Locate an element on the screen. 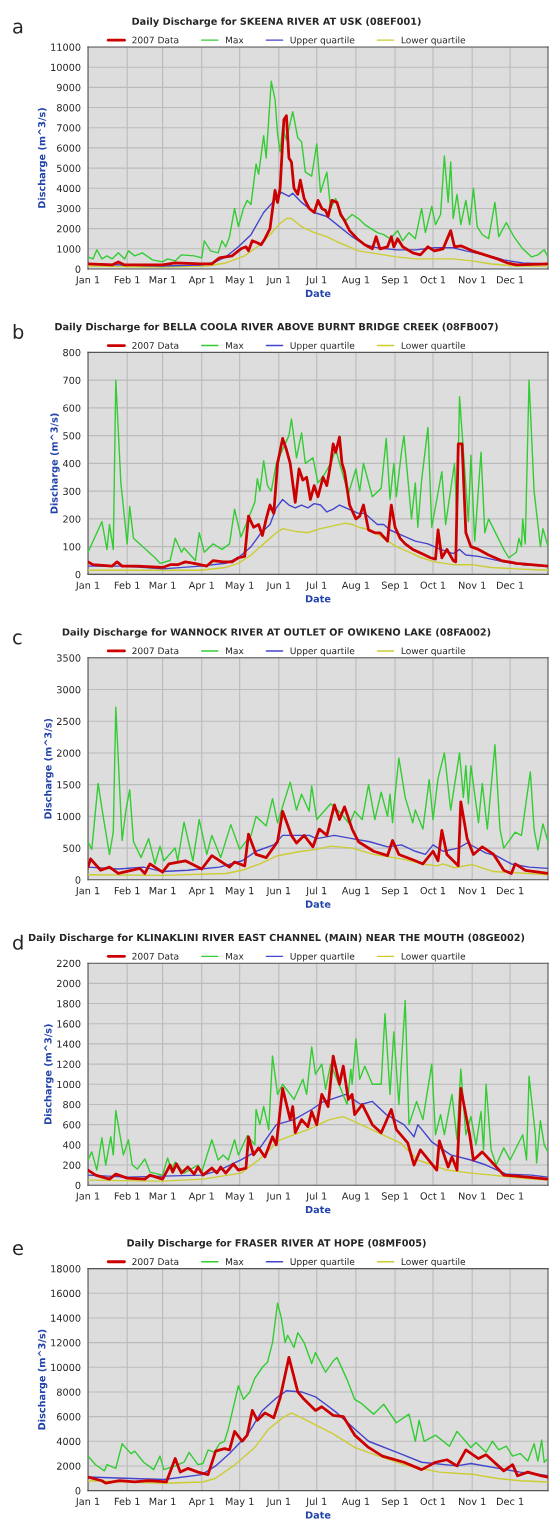 The width and height of the screenshot is (553, 1527). y-tick-label: 600 is located at coordinates (72, 1125).